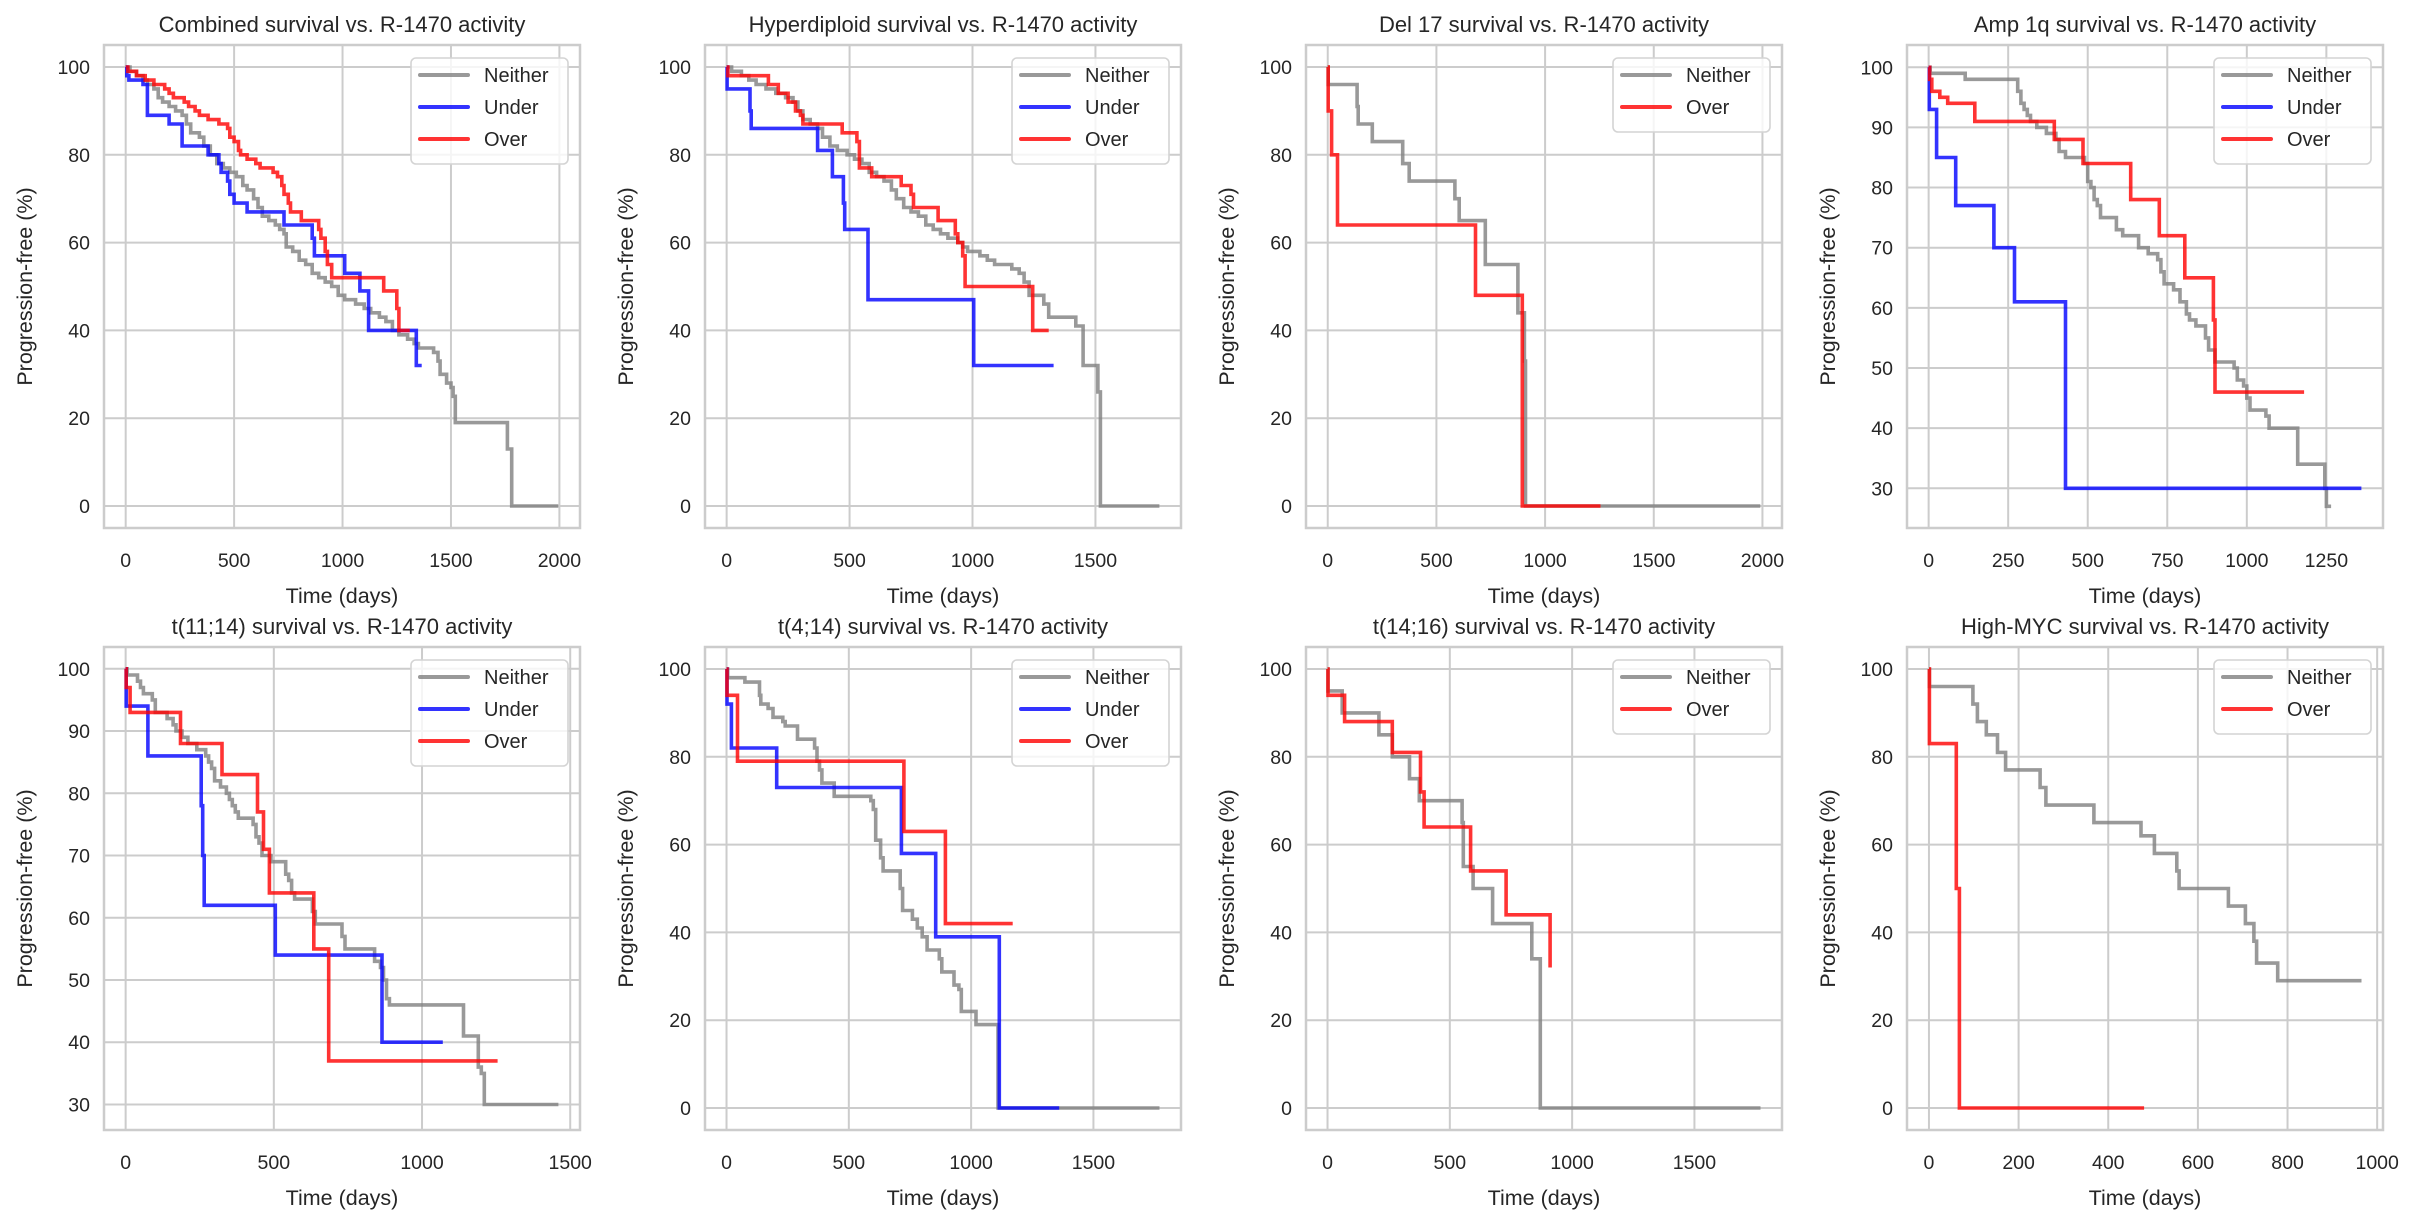  I want to click on subplot-title: t(4;14) survival vs. R-1470 activity, so click(943, 626).